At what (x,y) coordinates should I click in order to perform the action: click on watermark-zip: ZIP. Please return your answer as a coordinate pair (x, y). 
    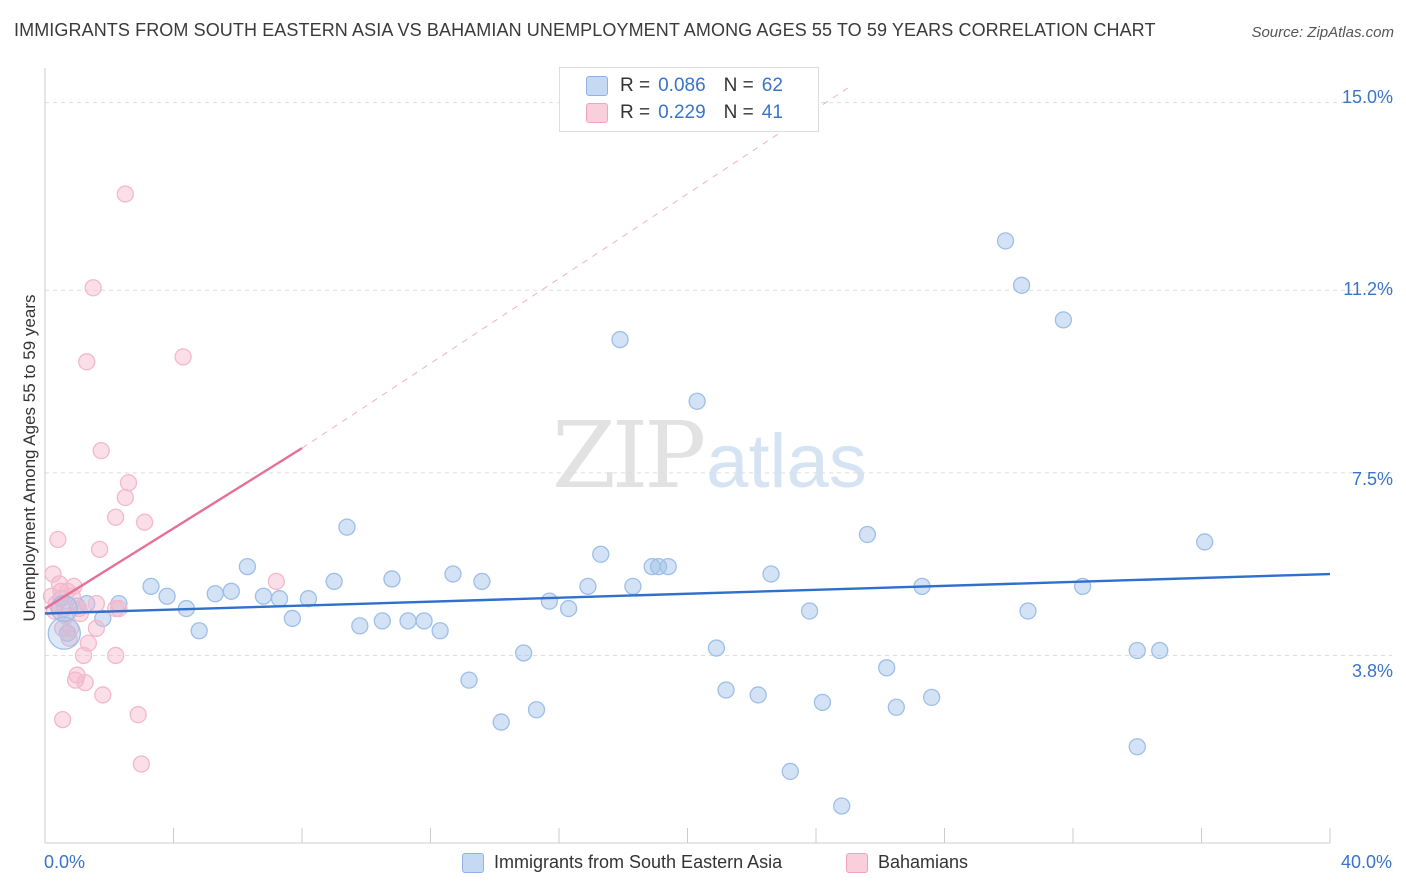
    Looking at the image, I should click on (629, 455).